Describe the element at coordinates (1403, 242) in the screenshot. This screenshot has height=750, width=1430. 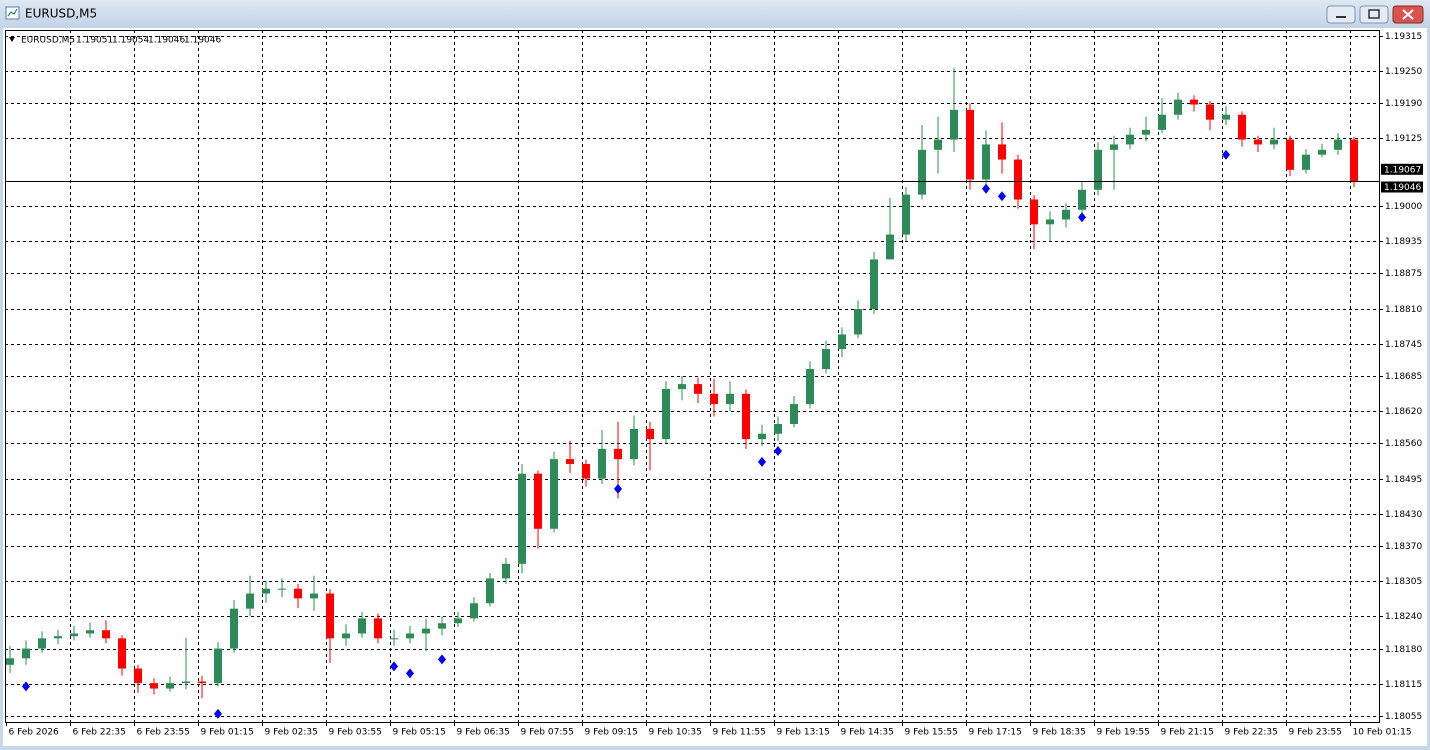
I see `y-tick-label: 1.18935` at that location.